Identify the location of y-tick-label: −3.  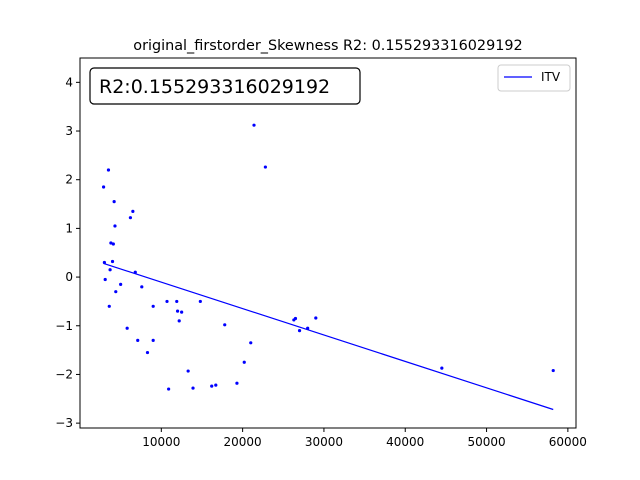
(64, 423).